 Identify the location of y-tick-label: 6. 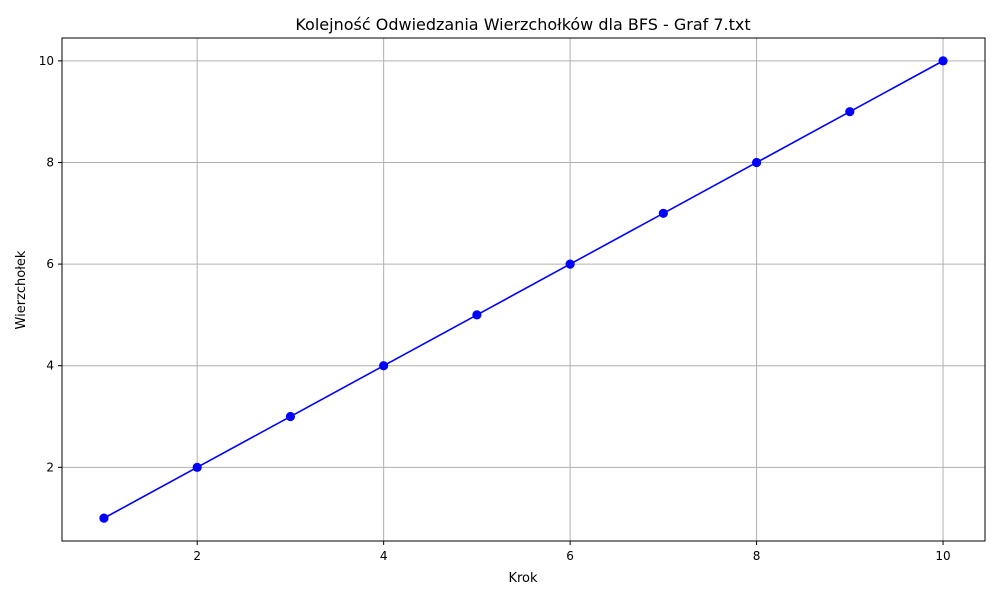
(50, 264).